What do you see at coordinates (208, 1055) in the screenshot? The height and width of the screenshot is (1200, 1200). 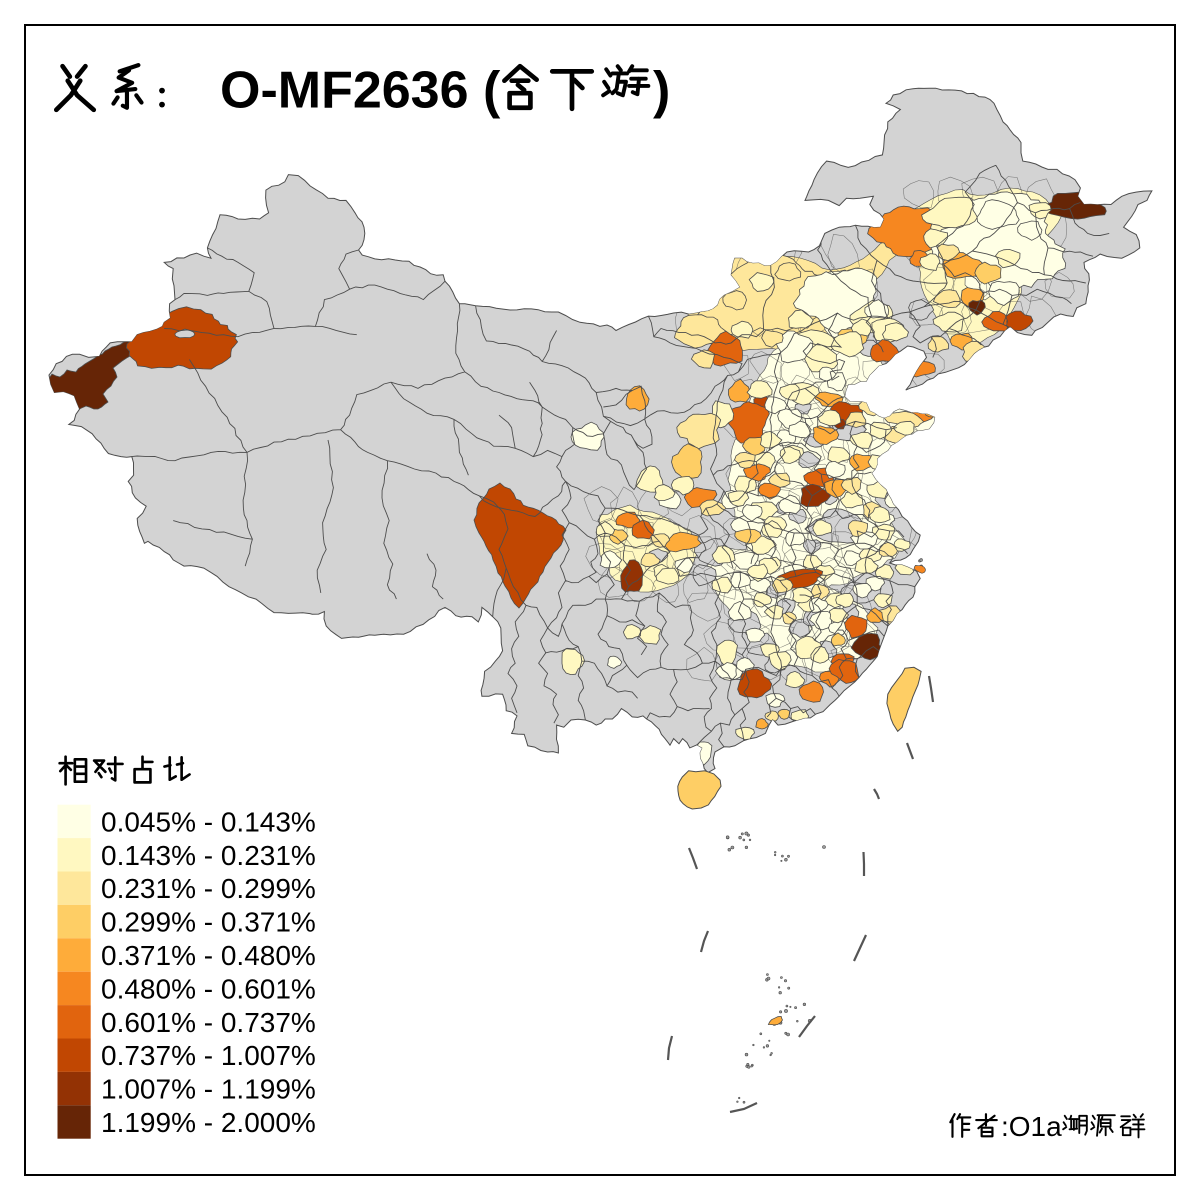 I see `svg-text: 0.737% - 1.007%` at bounding box center [208, 1055].